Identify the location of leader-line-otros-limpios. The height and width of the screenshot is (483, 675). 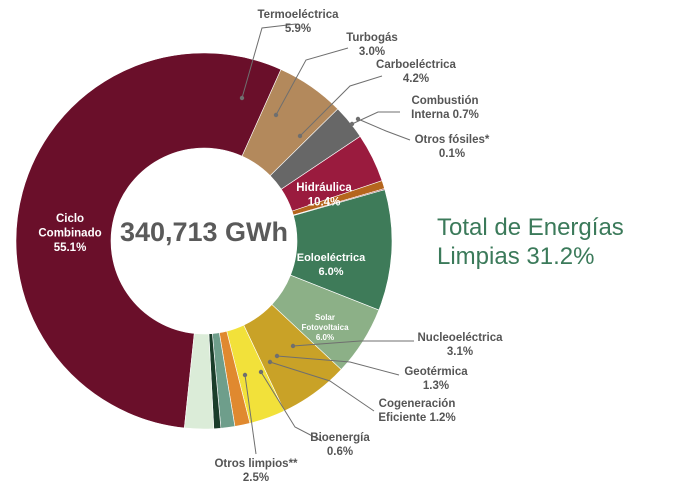
(250, 414).